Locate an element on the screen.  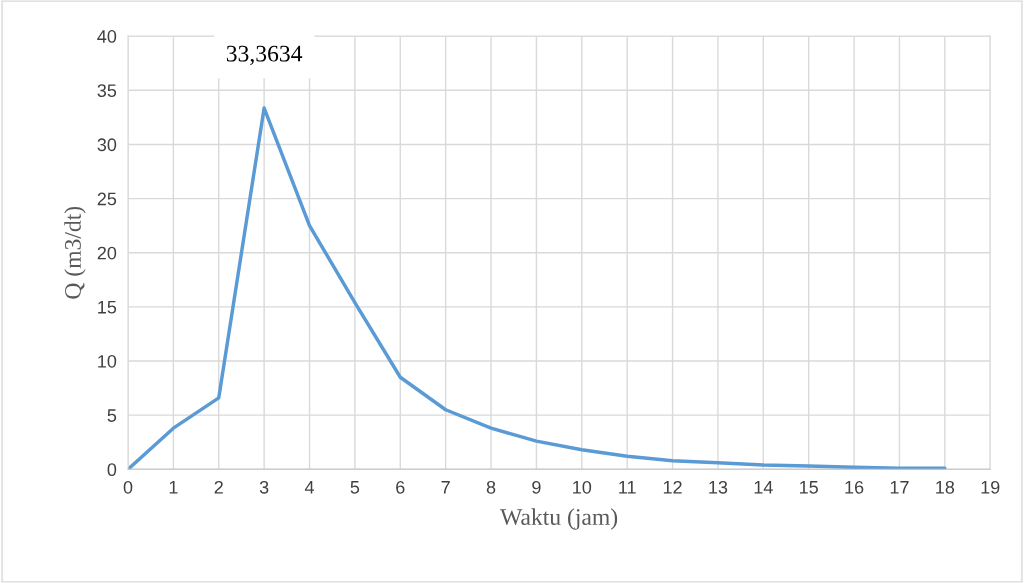
y-tick-label: 20 is located at coordinates (107, 253).